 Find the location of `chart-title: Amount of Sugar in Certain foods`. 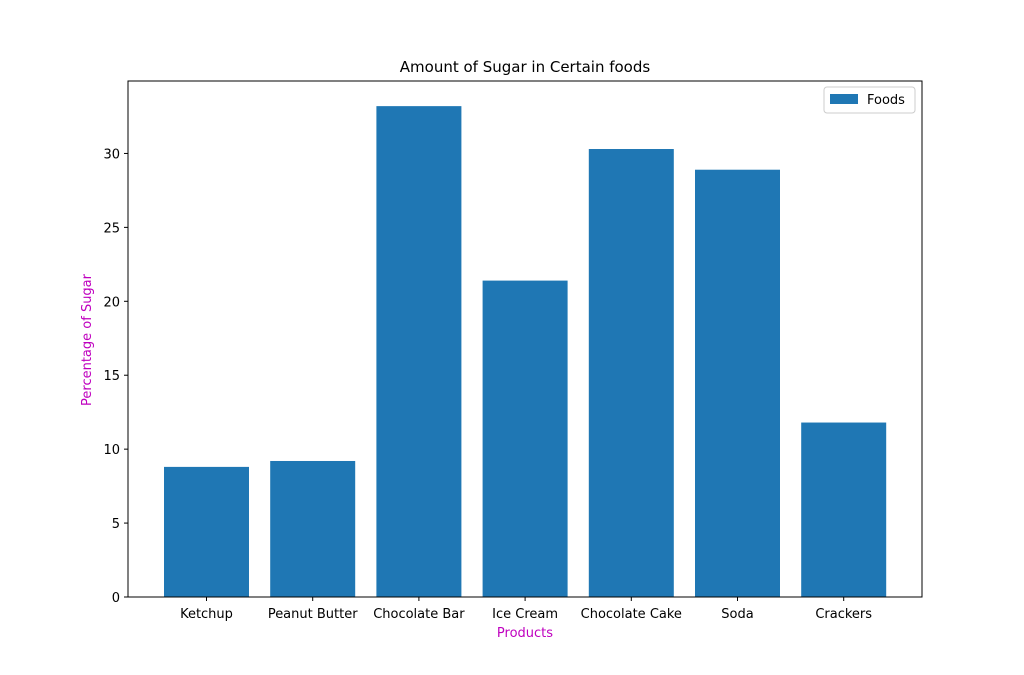

chart-title: Amount of Sugar in Certain foods is located at coordinates (525, 67).